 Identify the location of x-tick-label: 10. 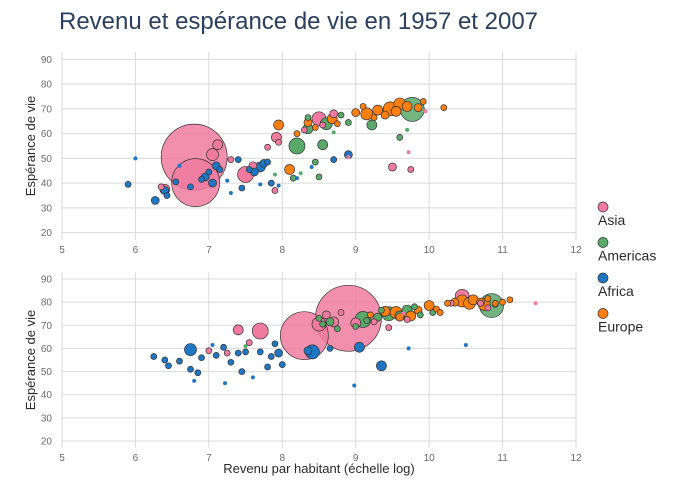
(430, 458).